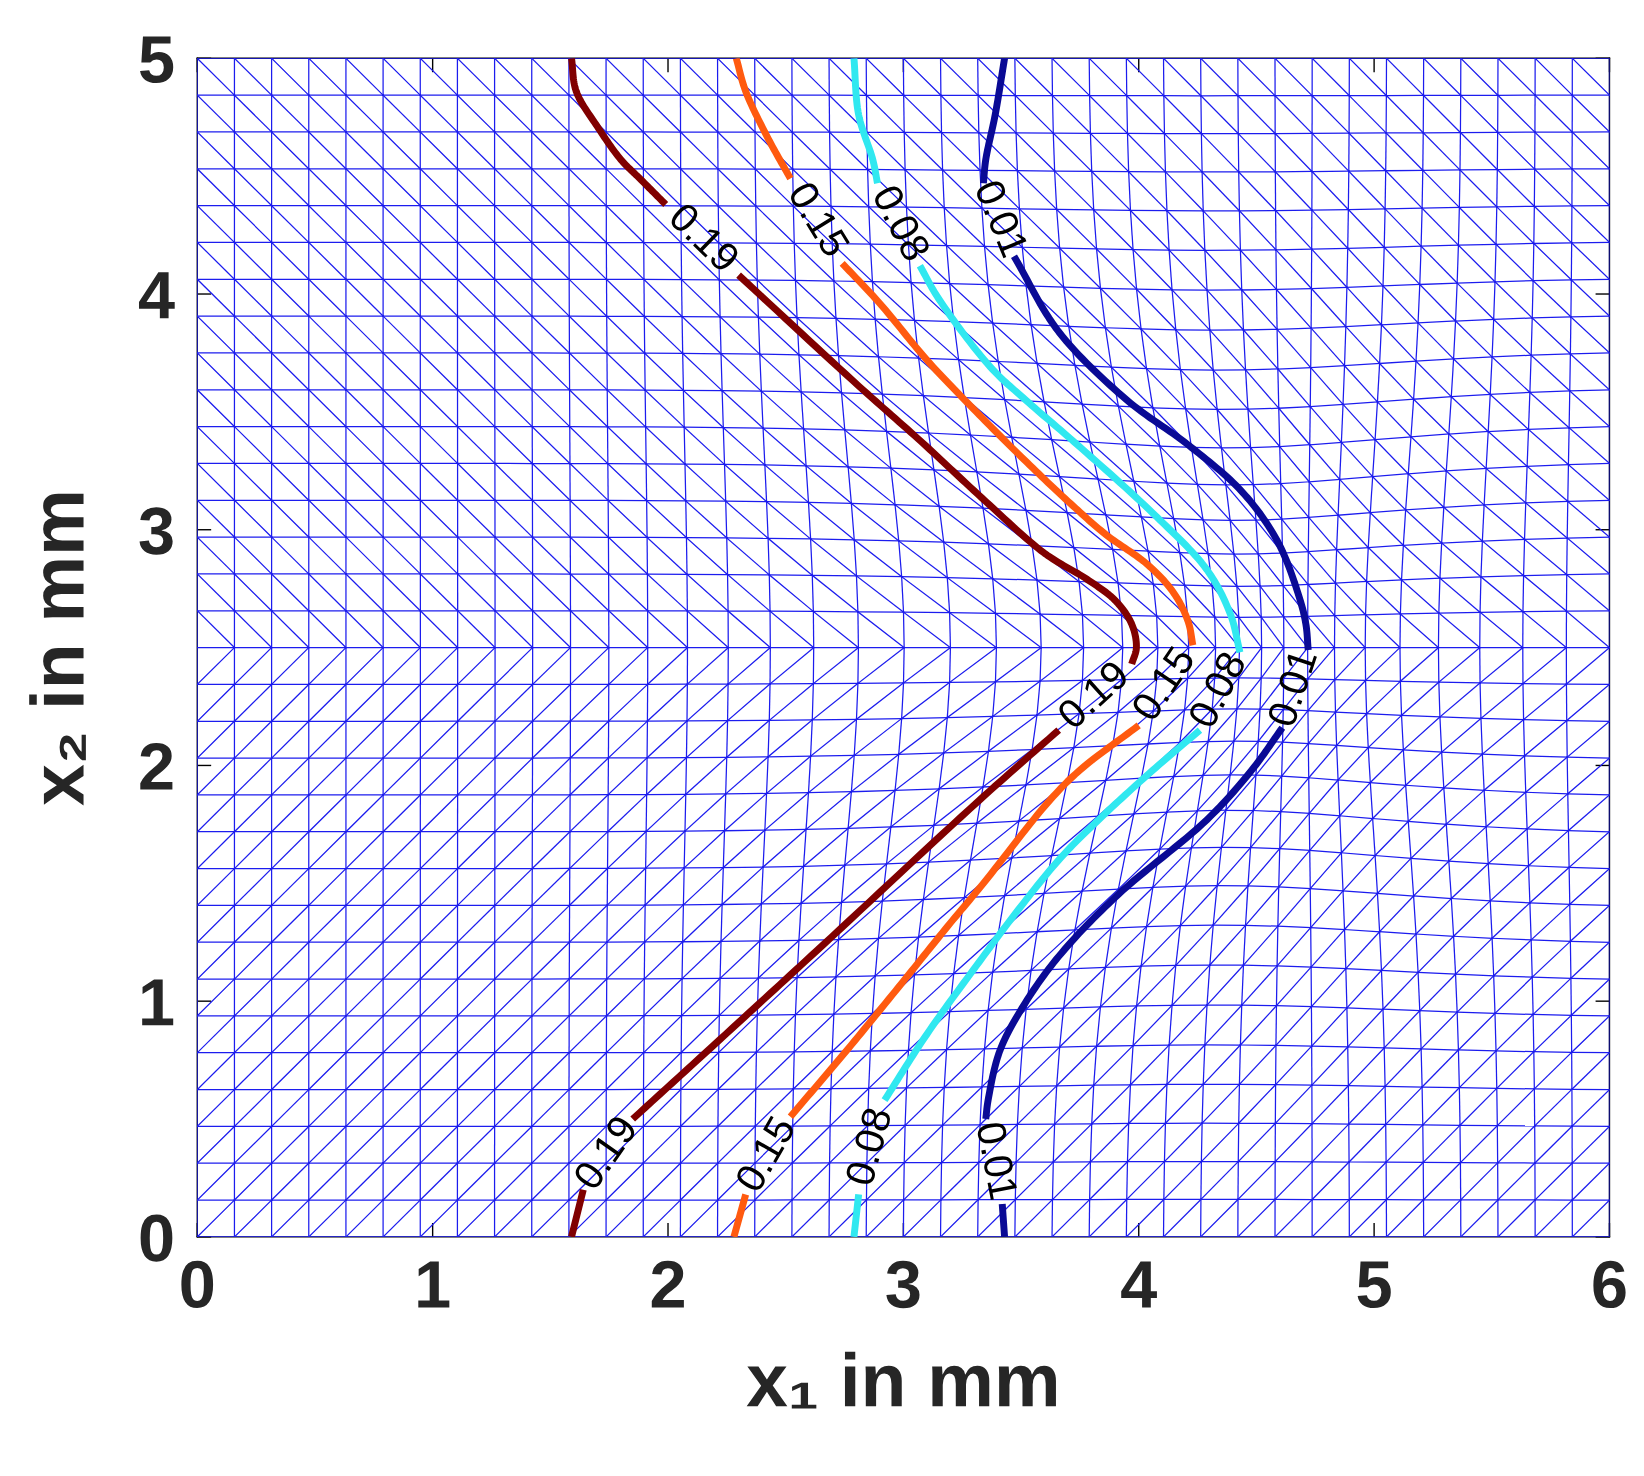 This screenshot has width=1644, height=1476. What do you see at coordinates (903, 1284) in the screenshot?
I see `x-tick-label: 3` at bounding box center [903, 1284].